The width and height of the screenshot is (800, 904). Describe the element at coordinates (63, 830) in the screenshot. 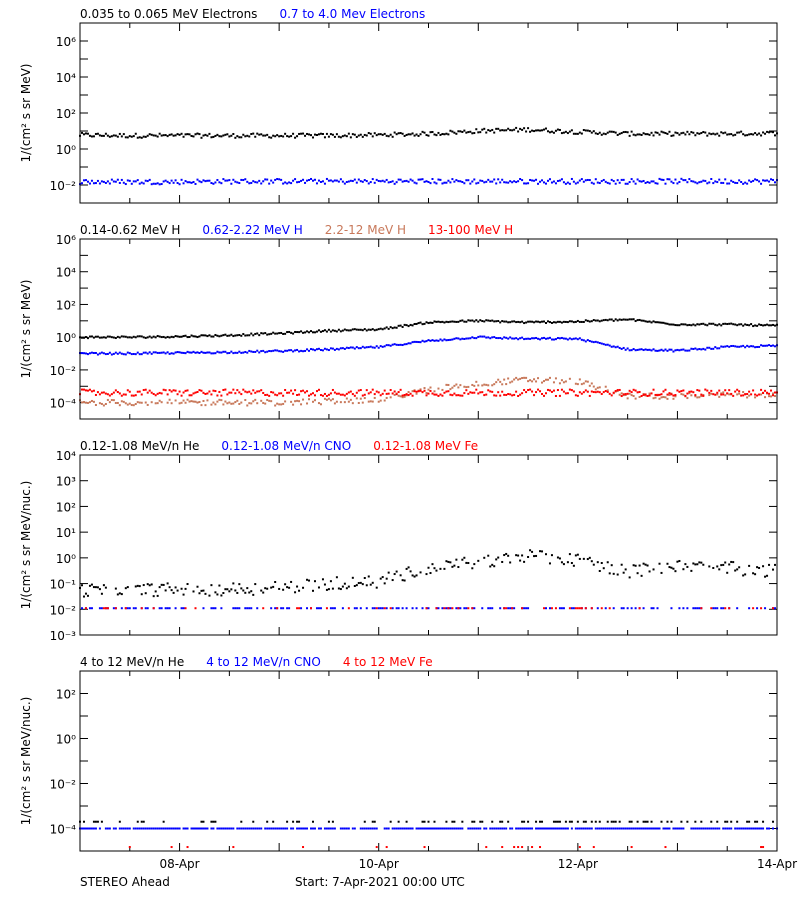

I see `y-tick-label: 10⁻⁴` at that location.